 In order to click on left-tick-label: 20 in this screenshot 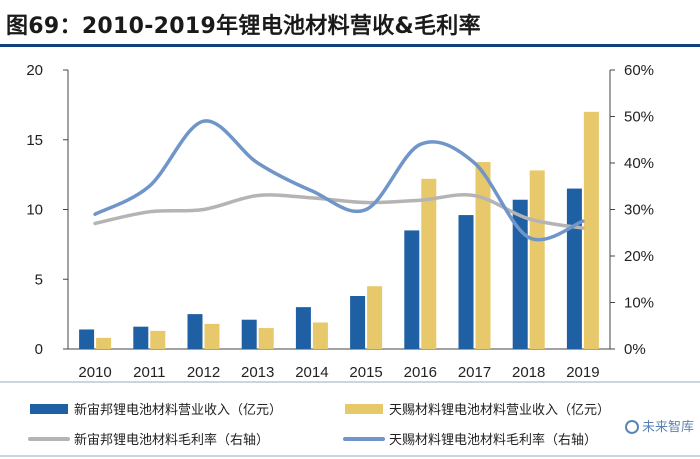, I will do `click(34, 70)`.